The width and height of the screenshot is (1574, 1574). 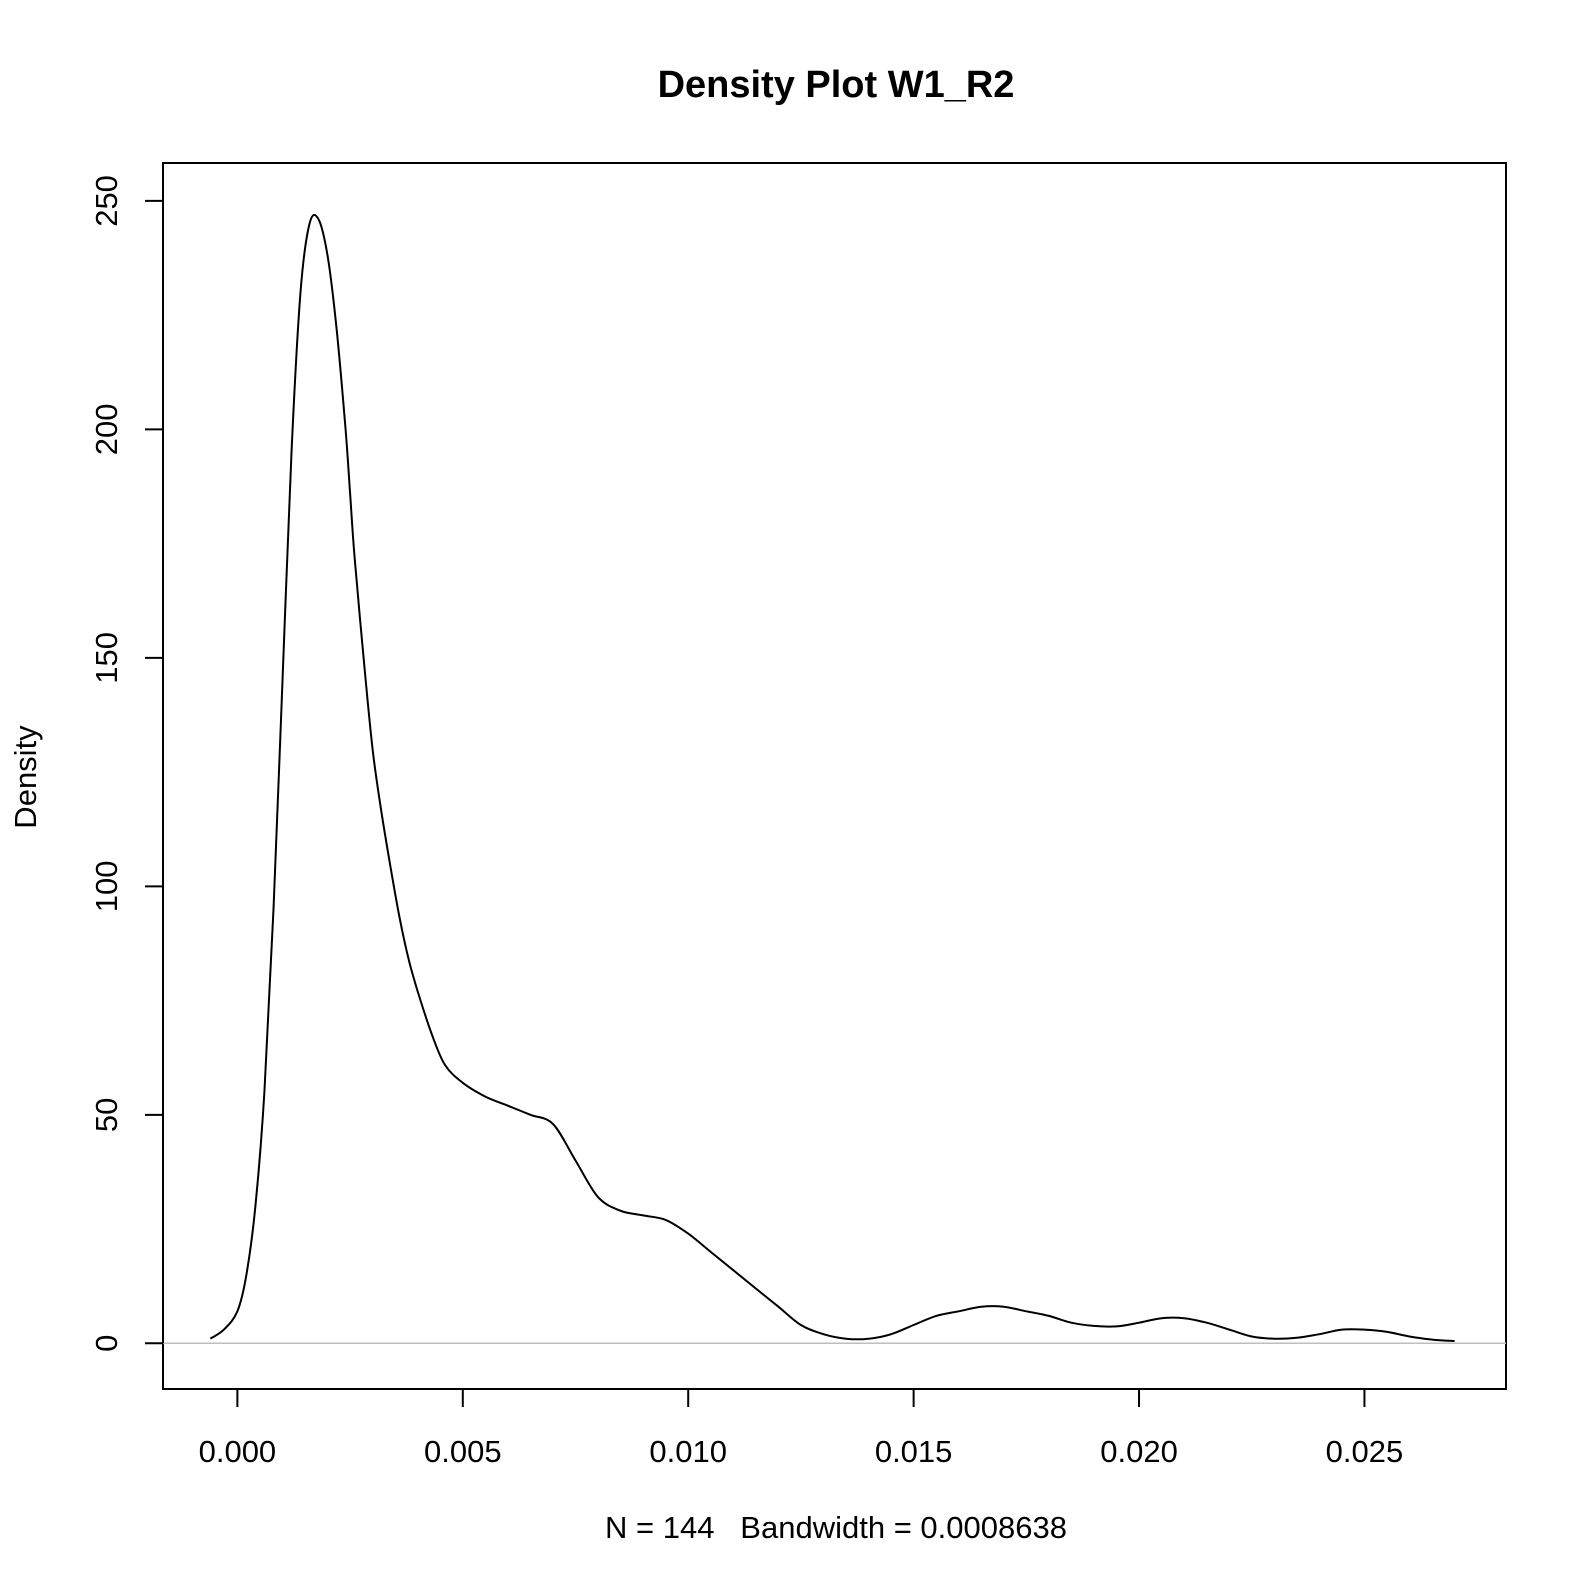 What do you see at coordinates (1139, 1451) in the screenshot?
I see `x-tick-label: 0.020` at bounding box center [1139, 1451].